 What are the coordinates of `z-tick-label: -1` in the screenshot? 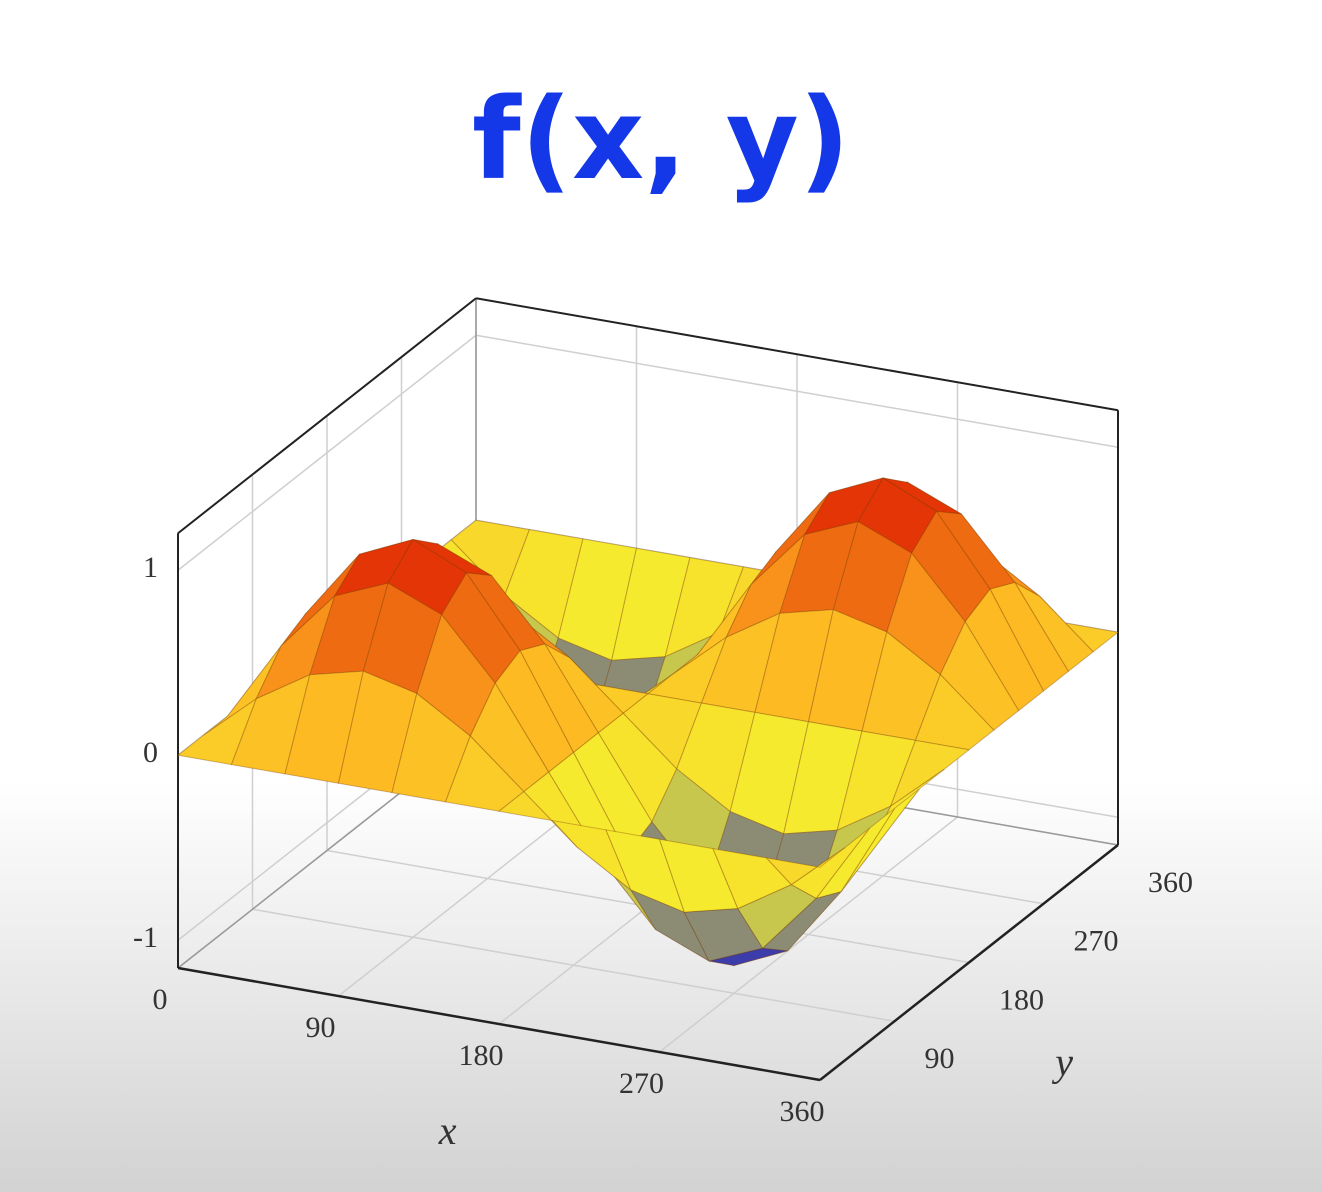 It's located at (145, 937).